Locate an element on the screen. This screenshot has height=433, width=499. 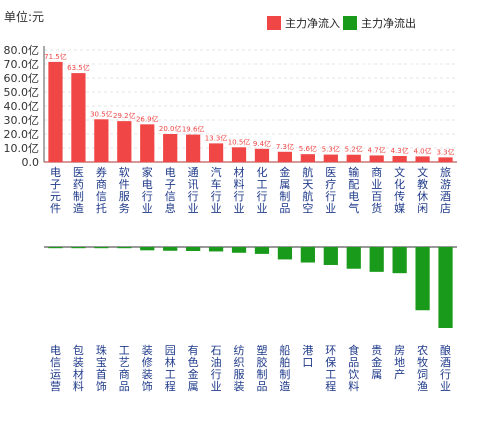
inflow-value-label: 20.0亿 is located at coordinates (170, 128).